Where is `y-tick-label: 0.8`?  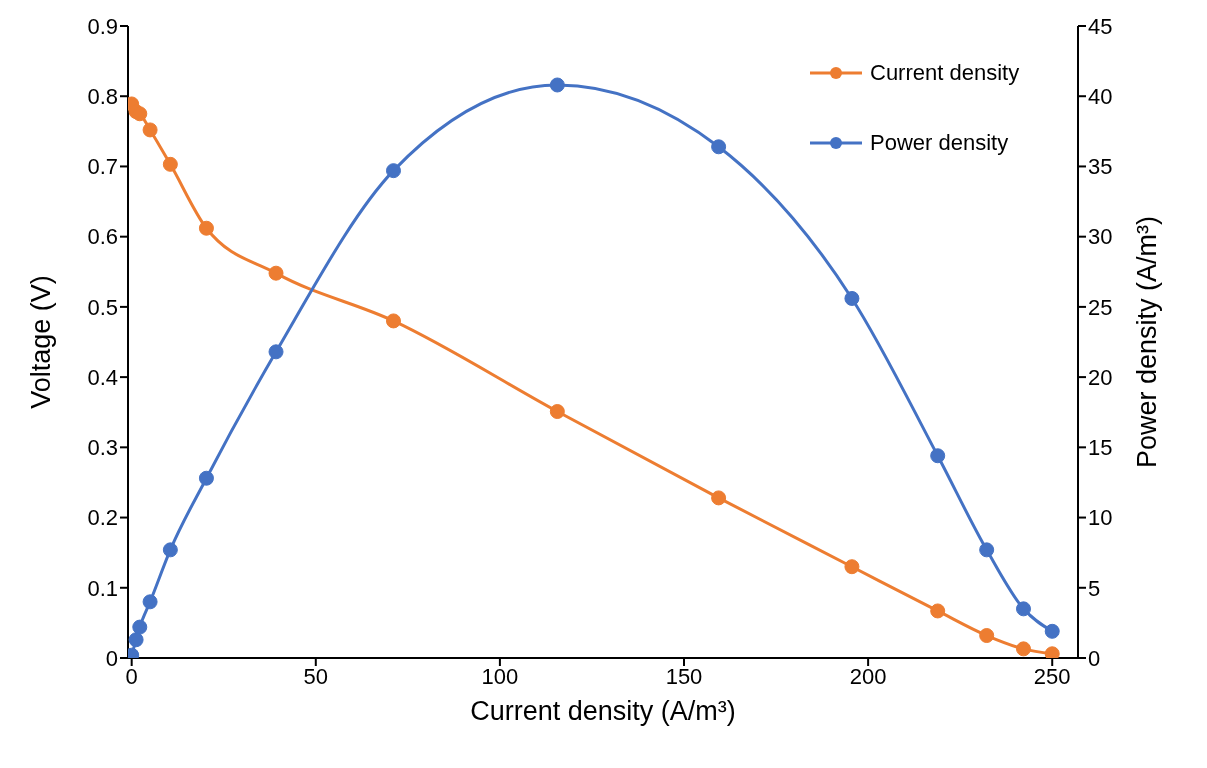 y-tick-label: 0.8 is located at coordinates (102, 97).